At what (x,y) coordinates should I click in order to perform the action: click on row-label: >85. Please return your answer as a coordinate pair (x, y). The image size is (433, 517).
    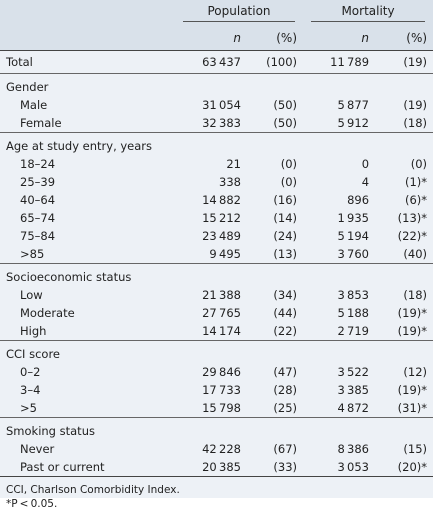
    Looking at the image, I should click on (32, 254).